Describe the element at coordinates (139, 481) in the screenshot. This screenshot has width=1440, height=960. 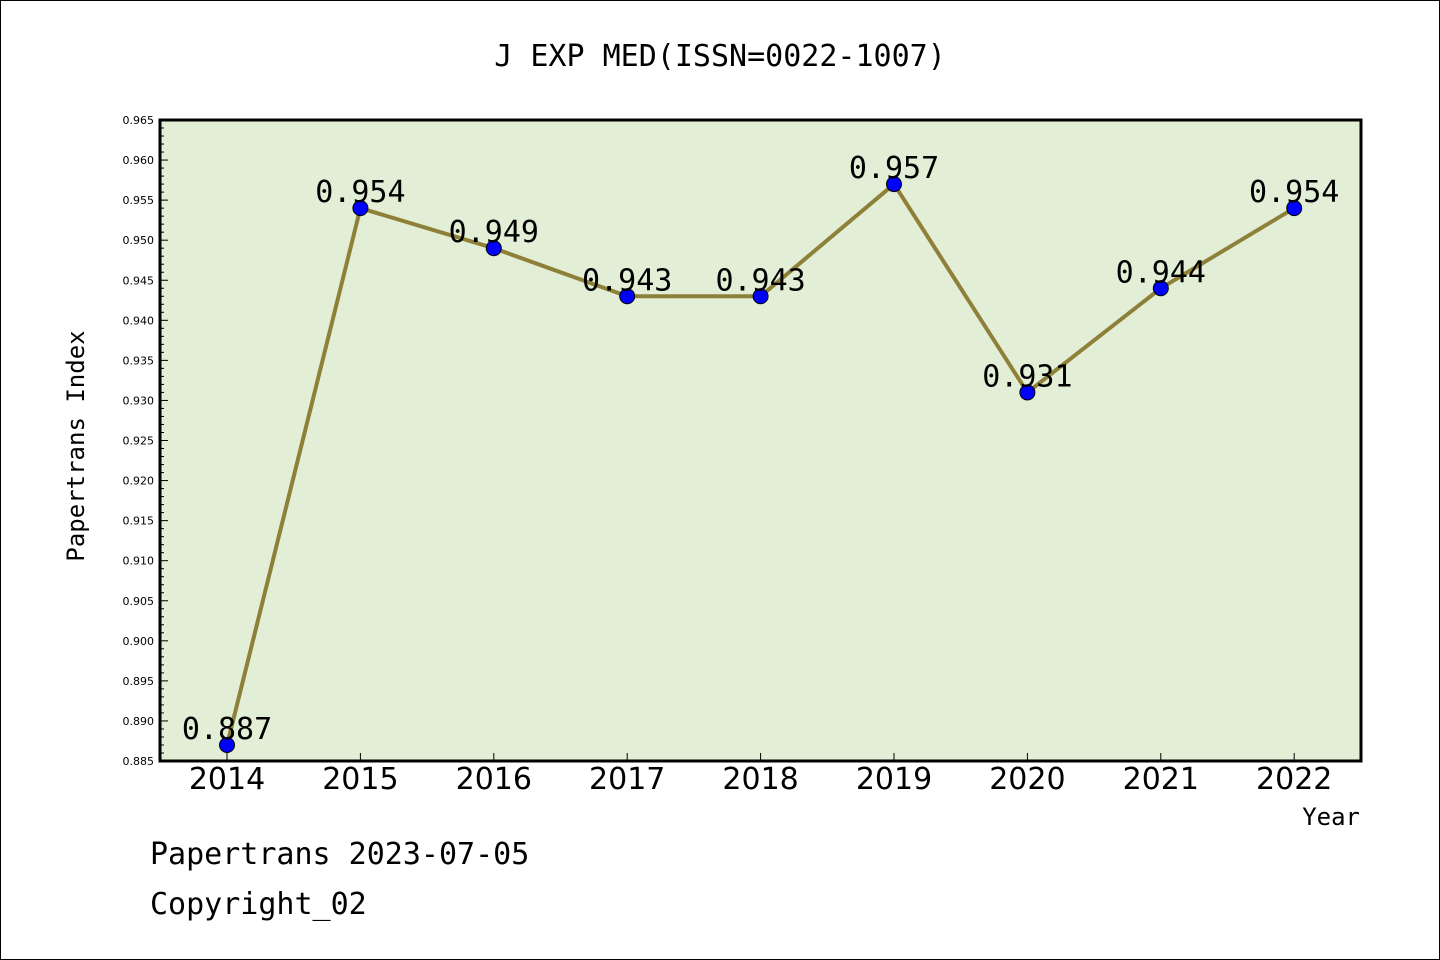
I see `y-tick-label: 0.920` at that location.